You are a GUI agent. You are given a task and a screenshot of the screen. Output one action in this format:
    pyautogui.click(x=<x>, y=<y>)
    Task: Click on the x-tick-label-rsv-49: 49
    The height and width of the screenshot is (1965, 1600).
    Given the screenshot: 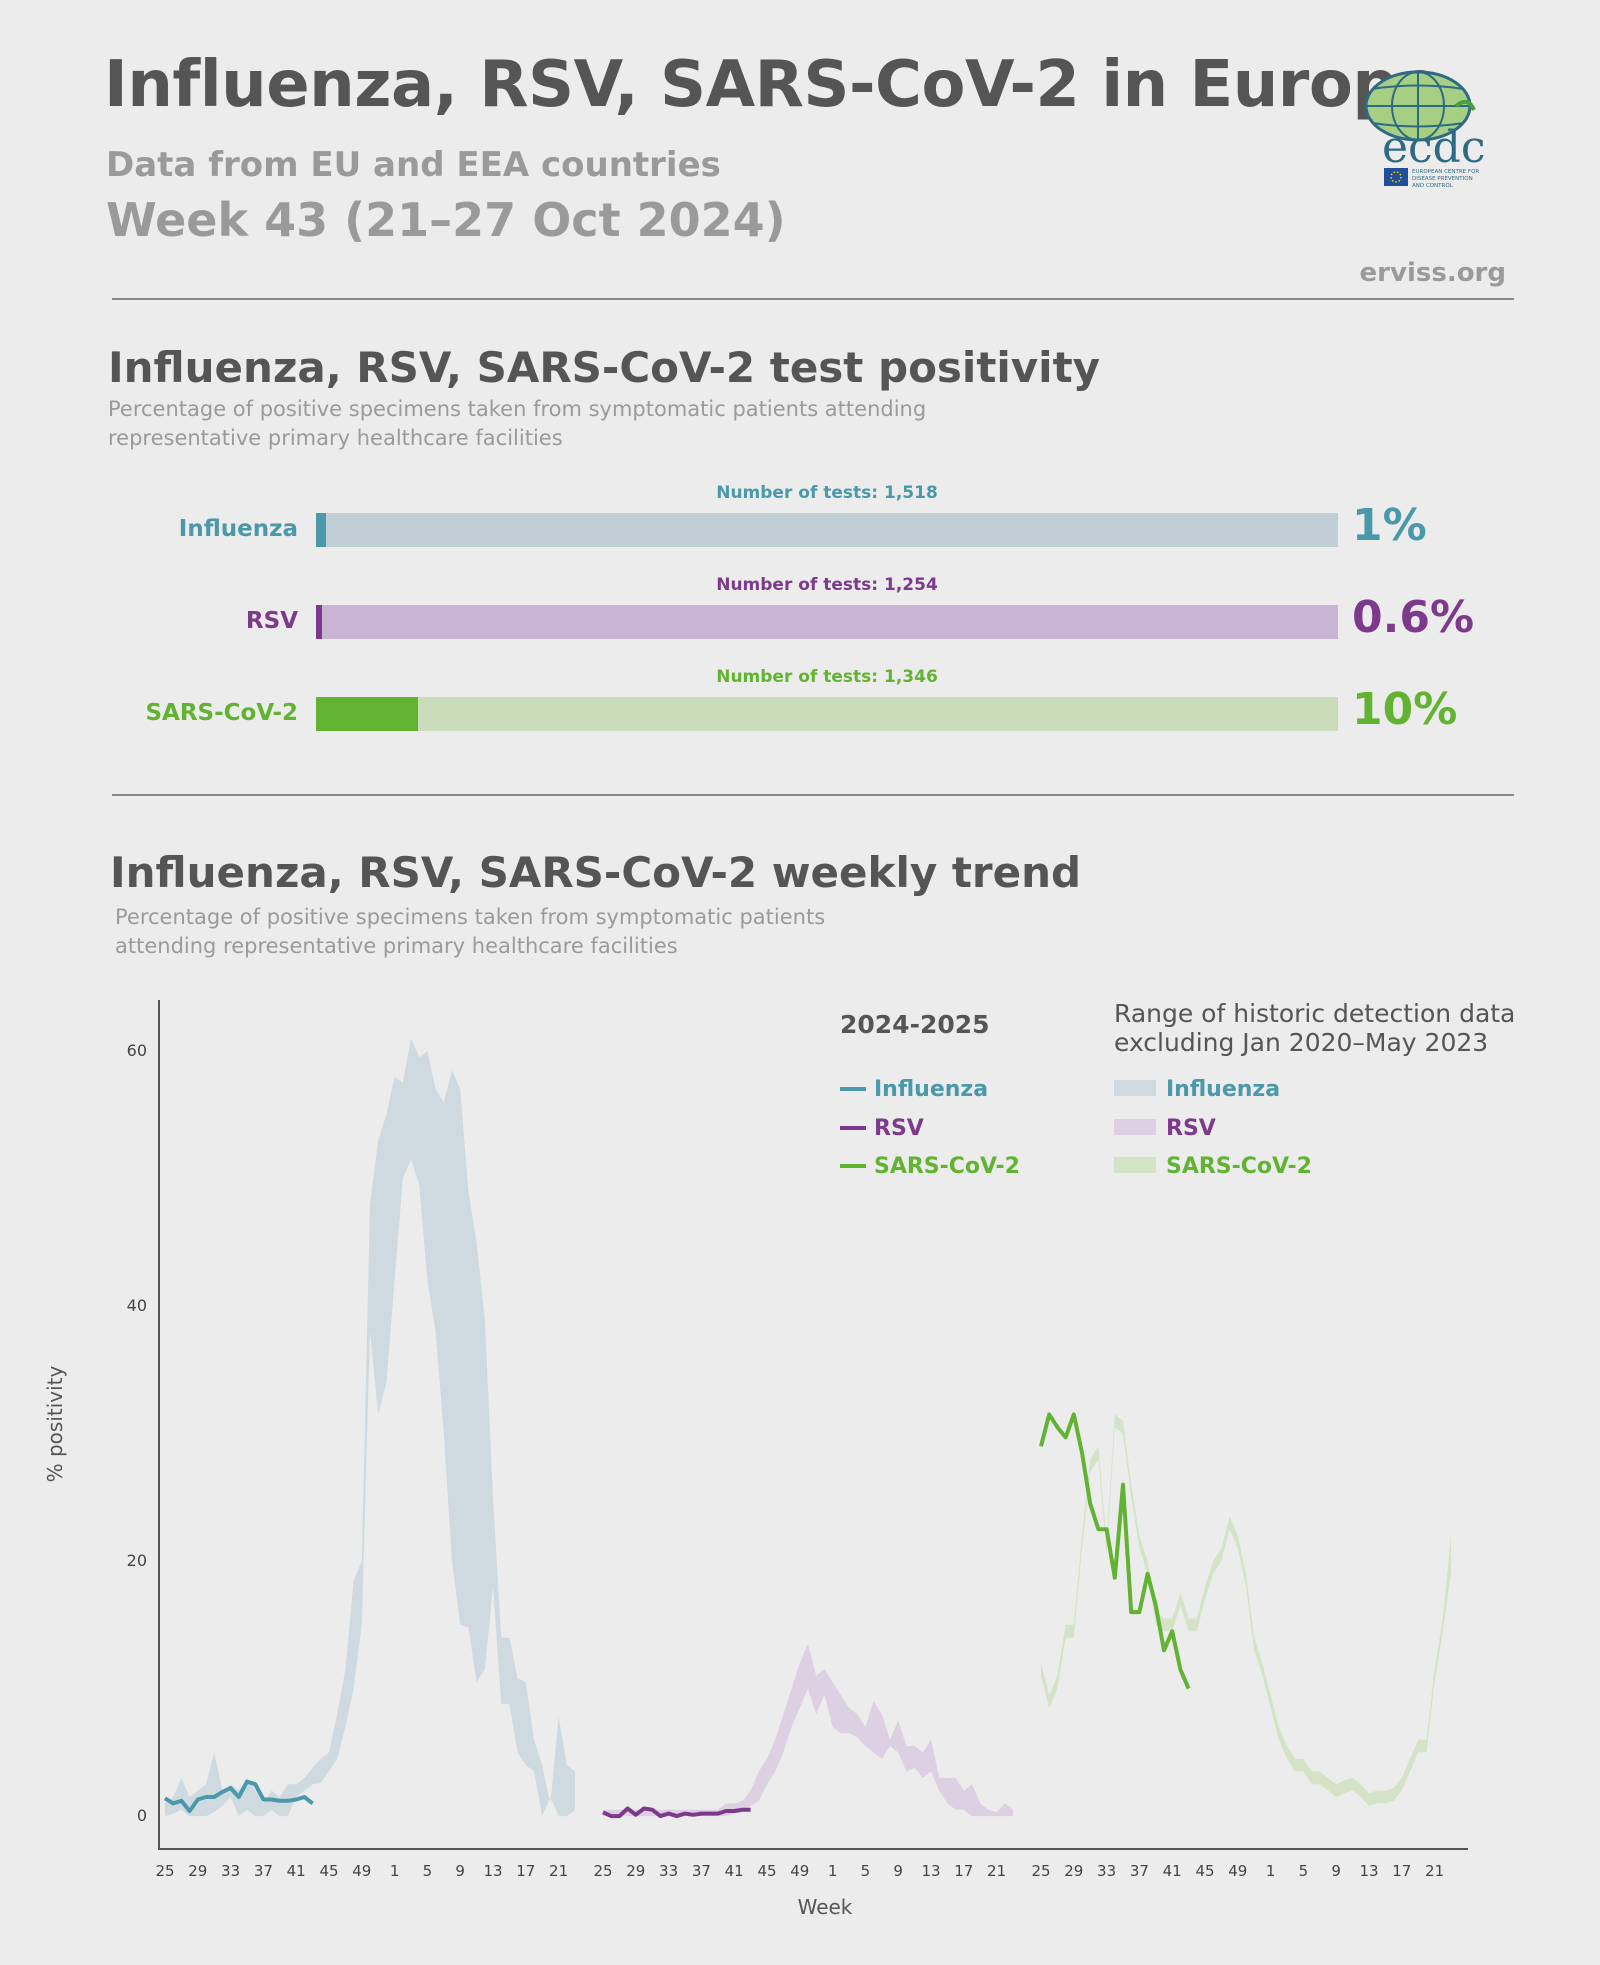 What is the action you would take?
    pyautogui.click(x=799, y=1871)
    